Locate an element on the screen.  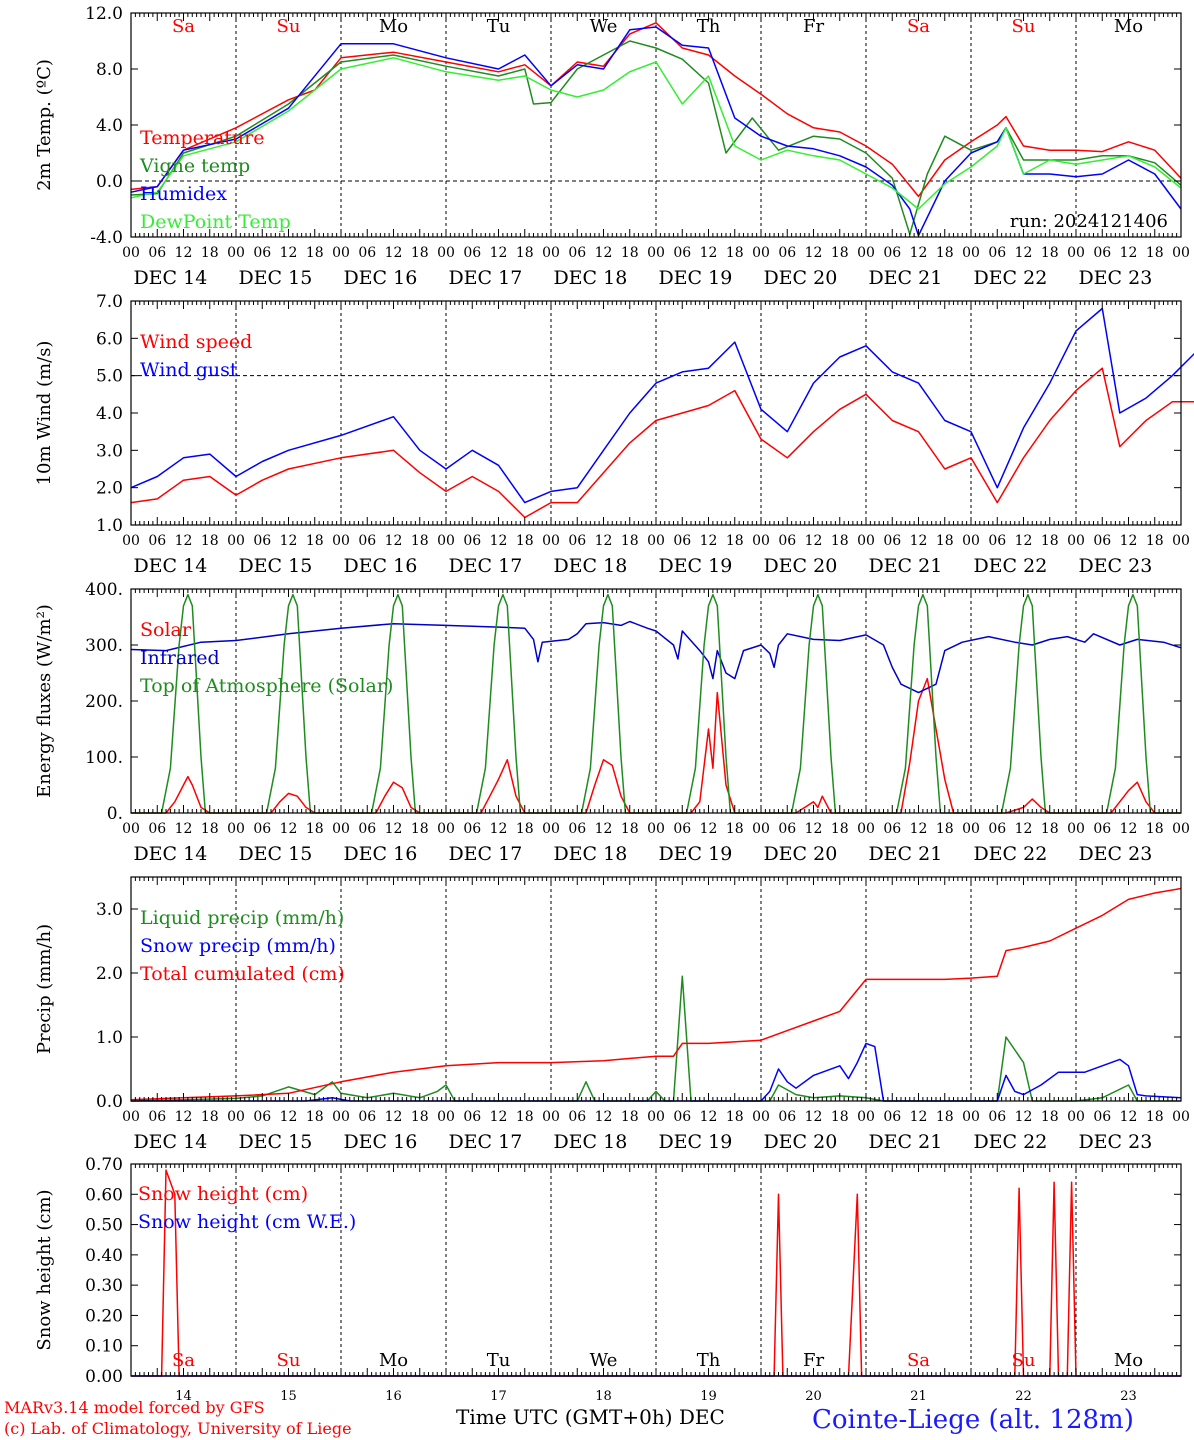
y-tick-label: 12.0 is located at coordinates (104, 14).